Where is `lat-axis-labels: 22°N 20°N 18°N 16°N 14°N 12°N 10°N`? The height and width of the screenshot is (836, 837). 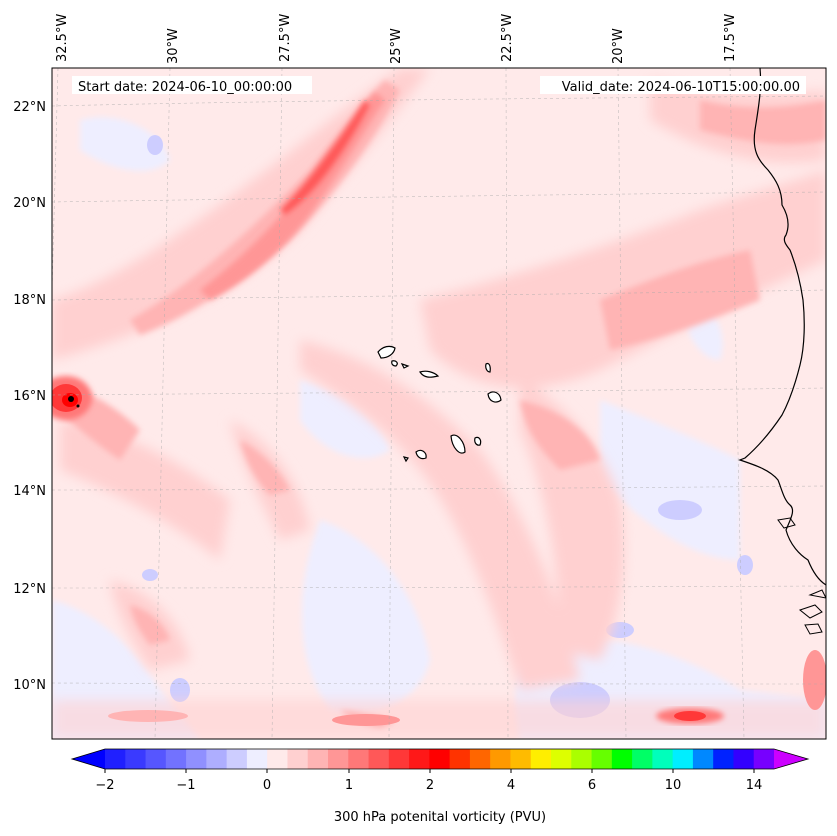 lat-axis-labels: 22°N 20°N 18°N 16°N 14°N 12°N 10°N is located at coordinates (29, 396).